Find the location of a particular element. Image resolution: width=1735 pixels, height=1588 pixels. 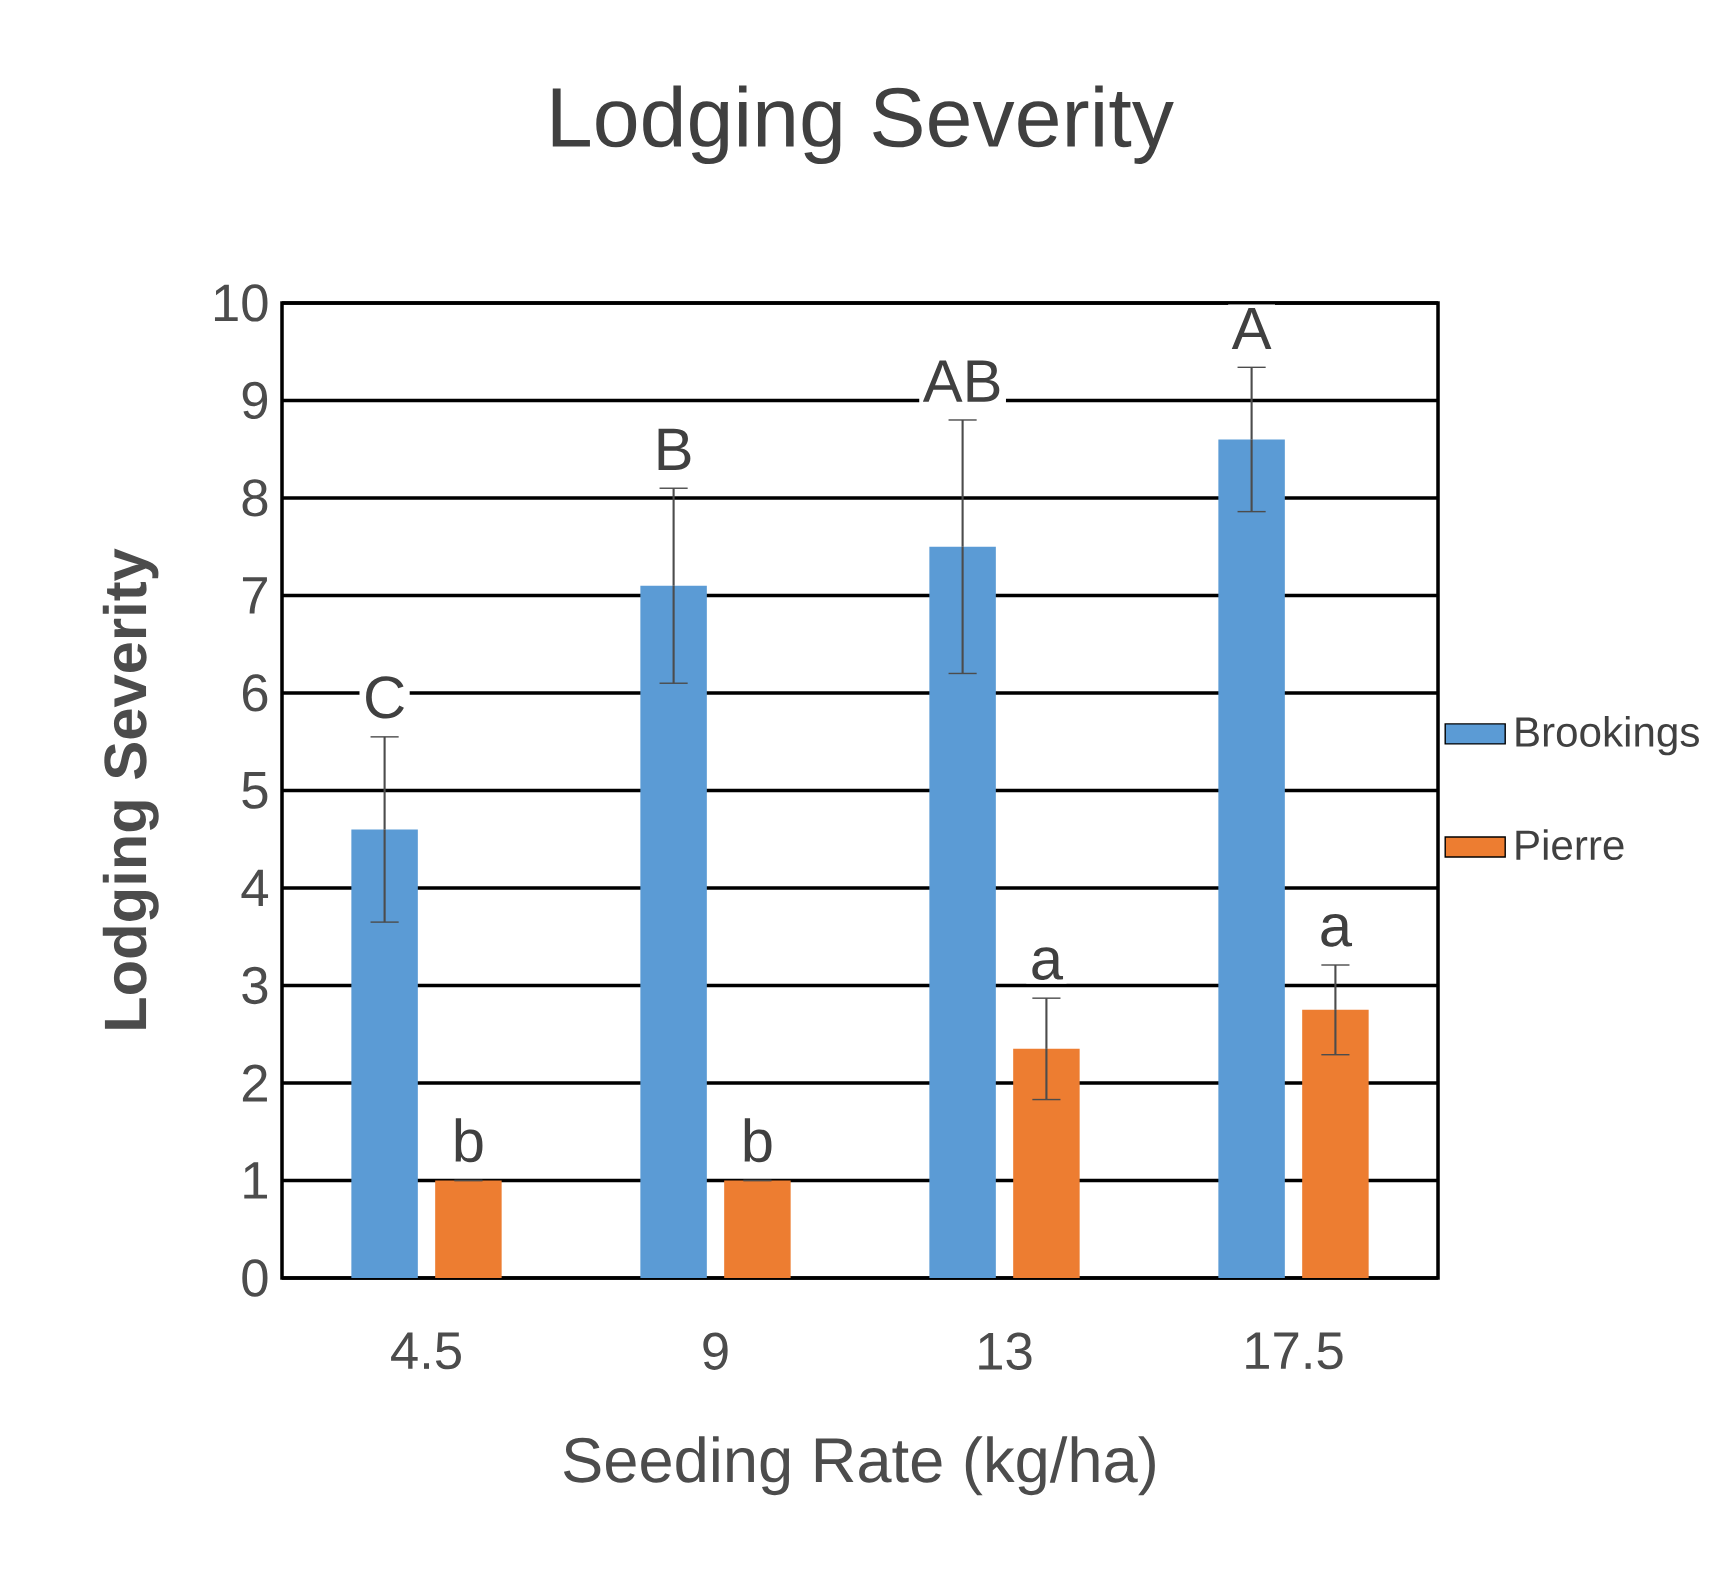

legend-label: Pierre is located at coordinates (1570, 845).